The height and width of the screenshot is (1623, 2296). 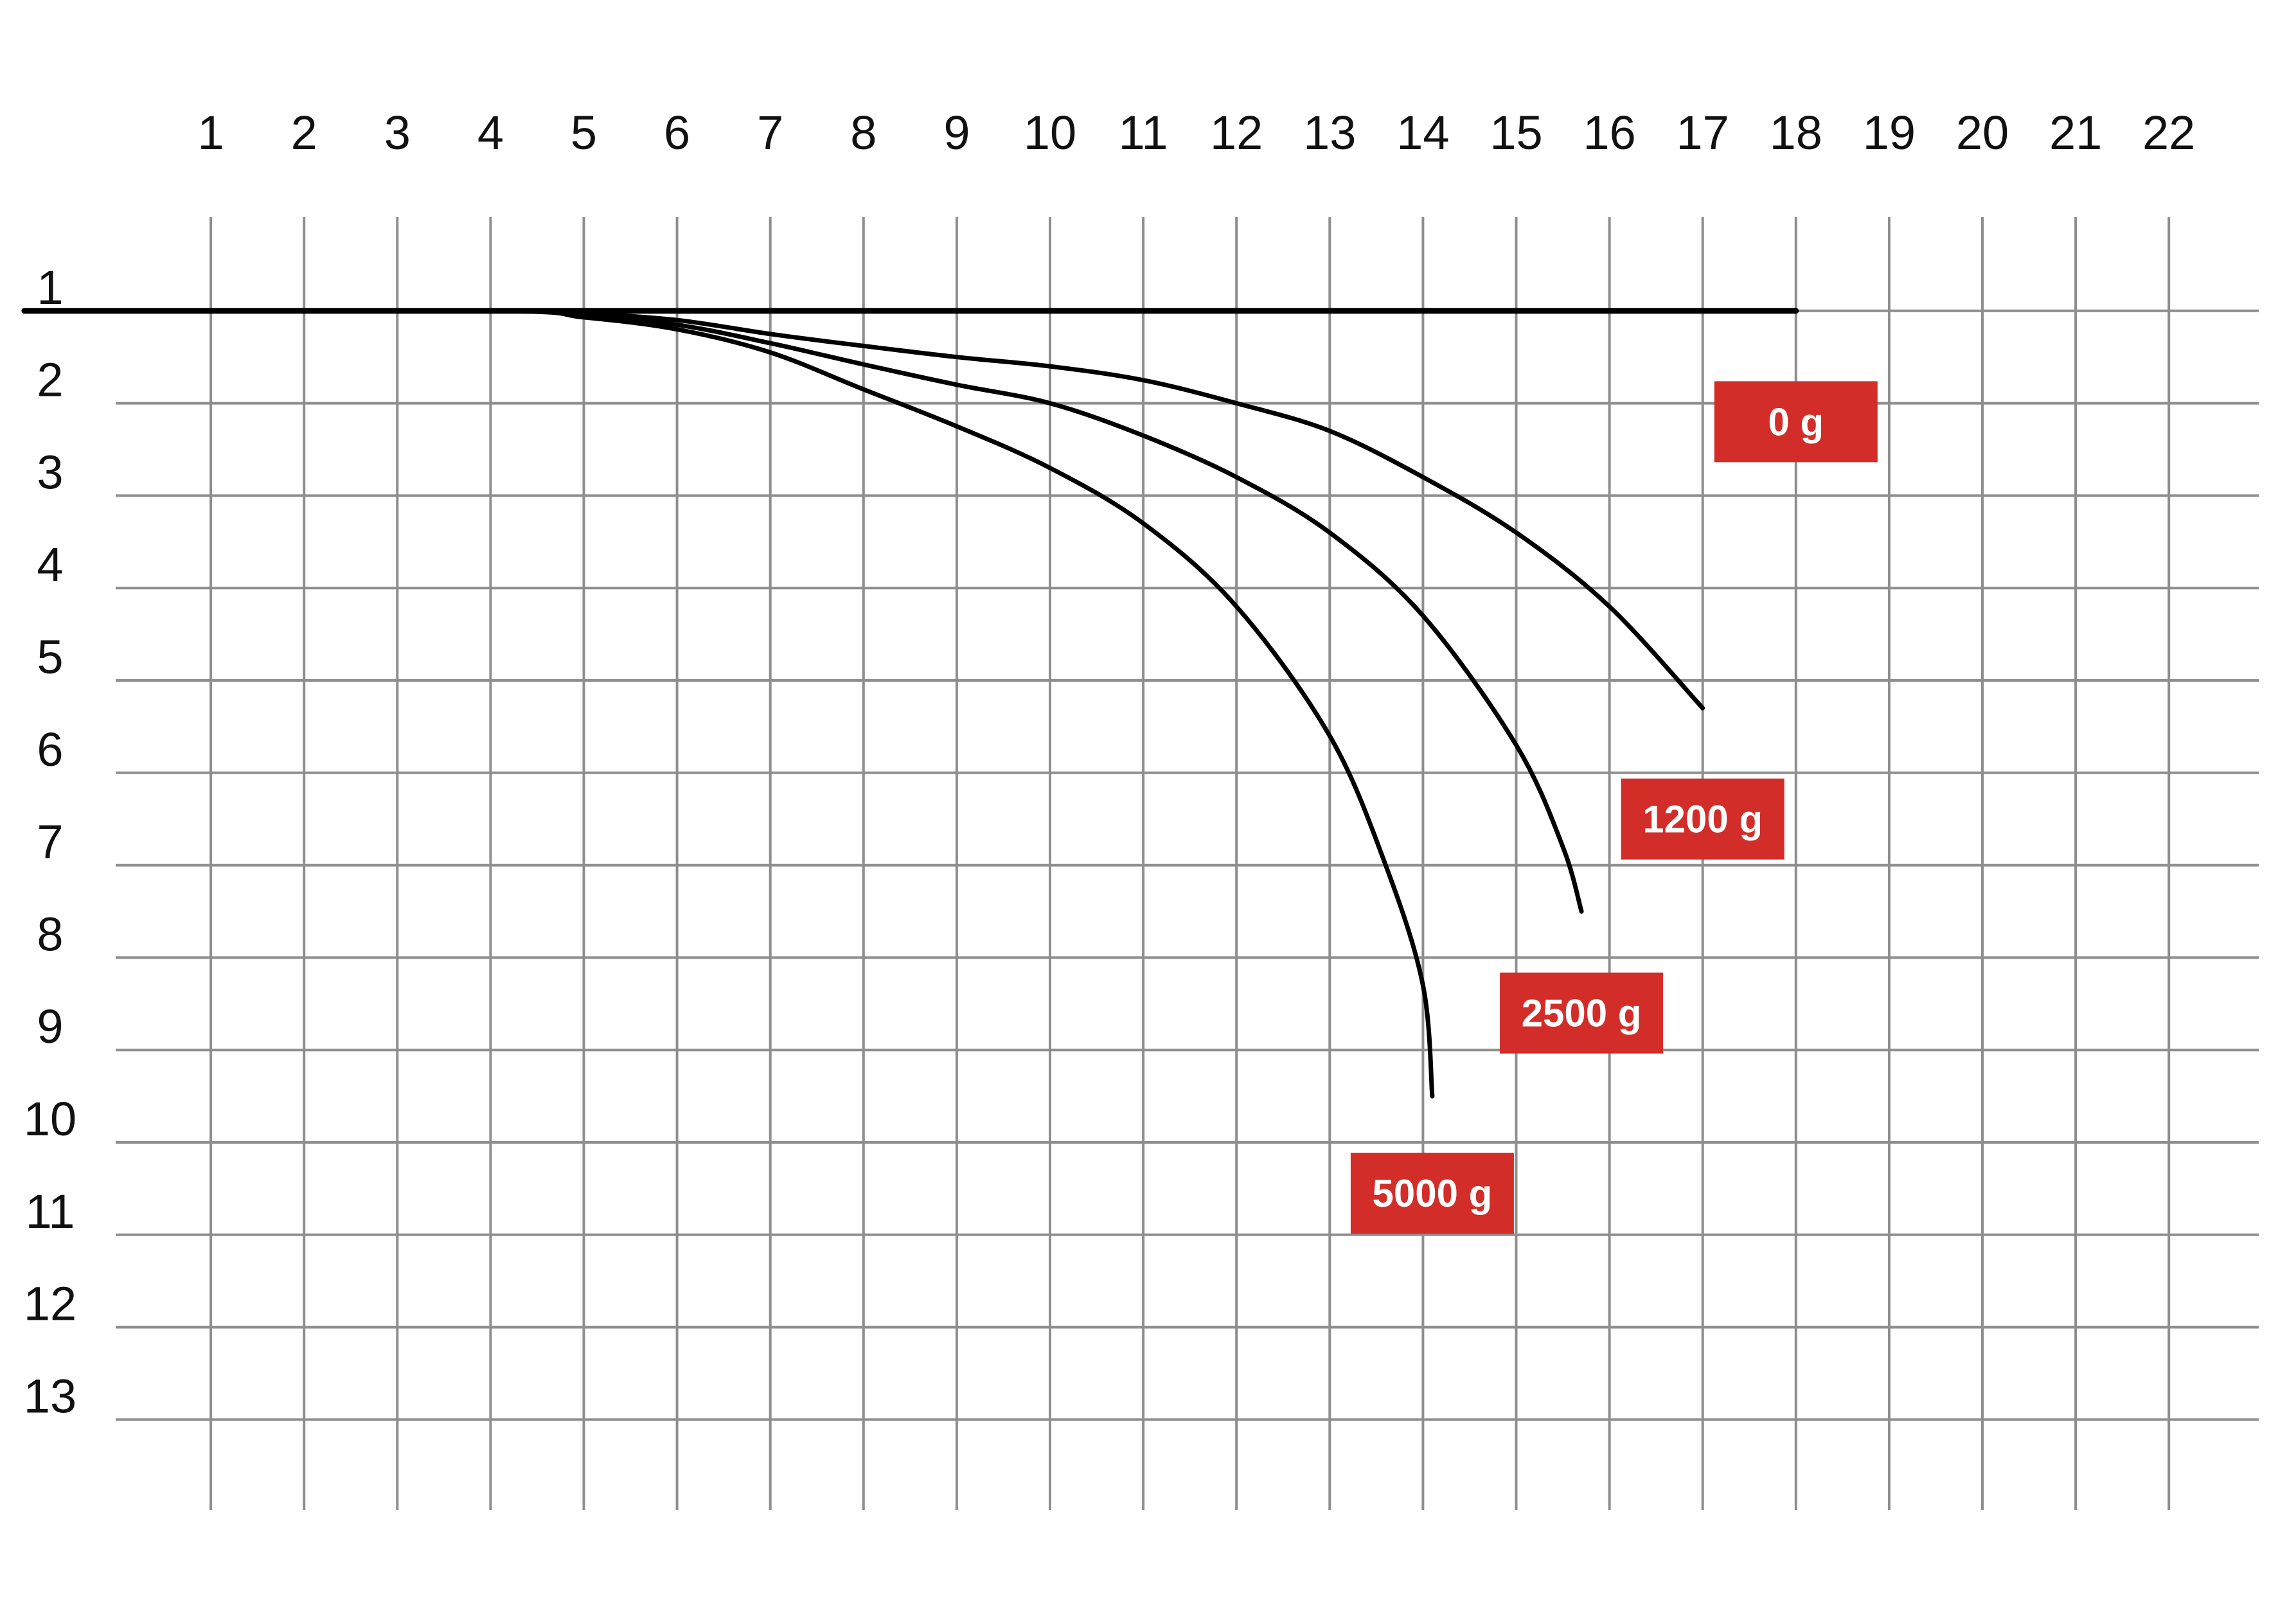 What do you see at coordinates (1703, 132) in the screenshot?
I see `x-tick-label: 17` at bounding box center [1703, 132].